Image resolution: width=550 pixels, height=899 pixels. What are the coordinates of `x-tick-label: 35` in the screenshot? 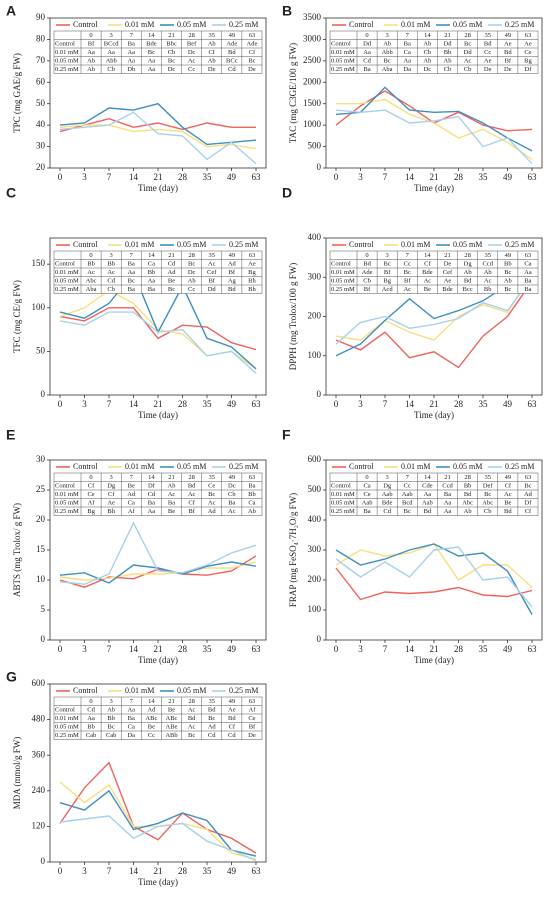 It's located at (484, 404).